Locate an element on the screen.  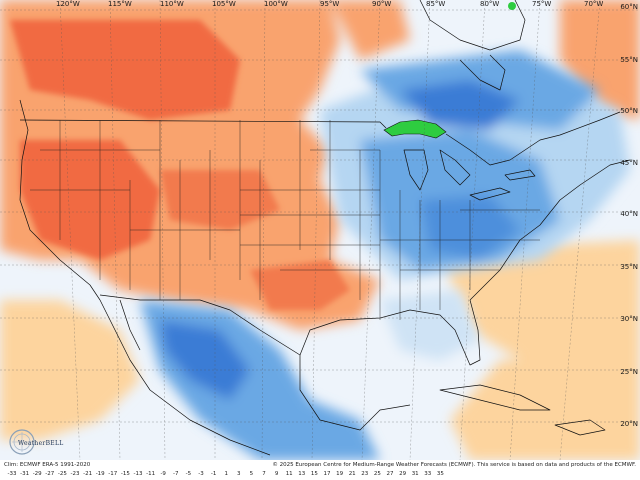
ocean-cool-field is located at coordinates (430, 325).